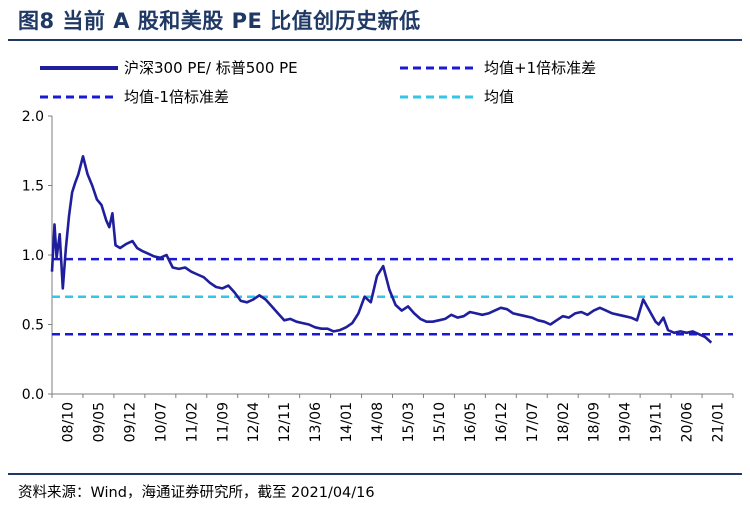 This screenshot has height=505, width=750. I want to click on x-tick-label: 12/11, so click(285, 422).